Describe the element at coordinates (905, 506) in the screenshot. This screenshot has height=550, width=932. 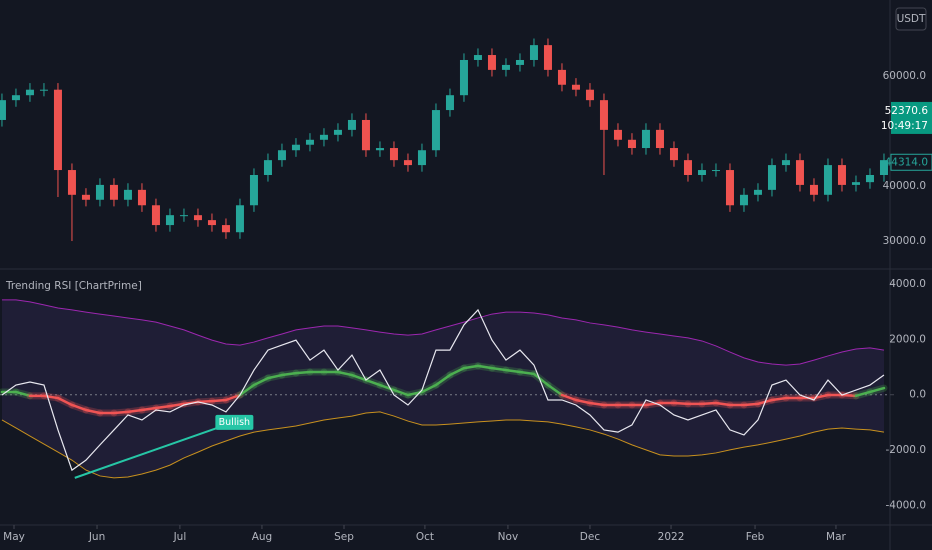
I see `y-tick-label: -4000.0` at that location.